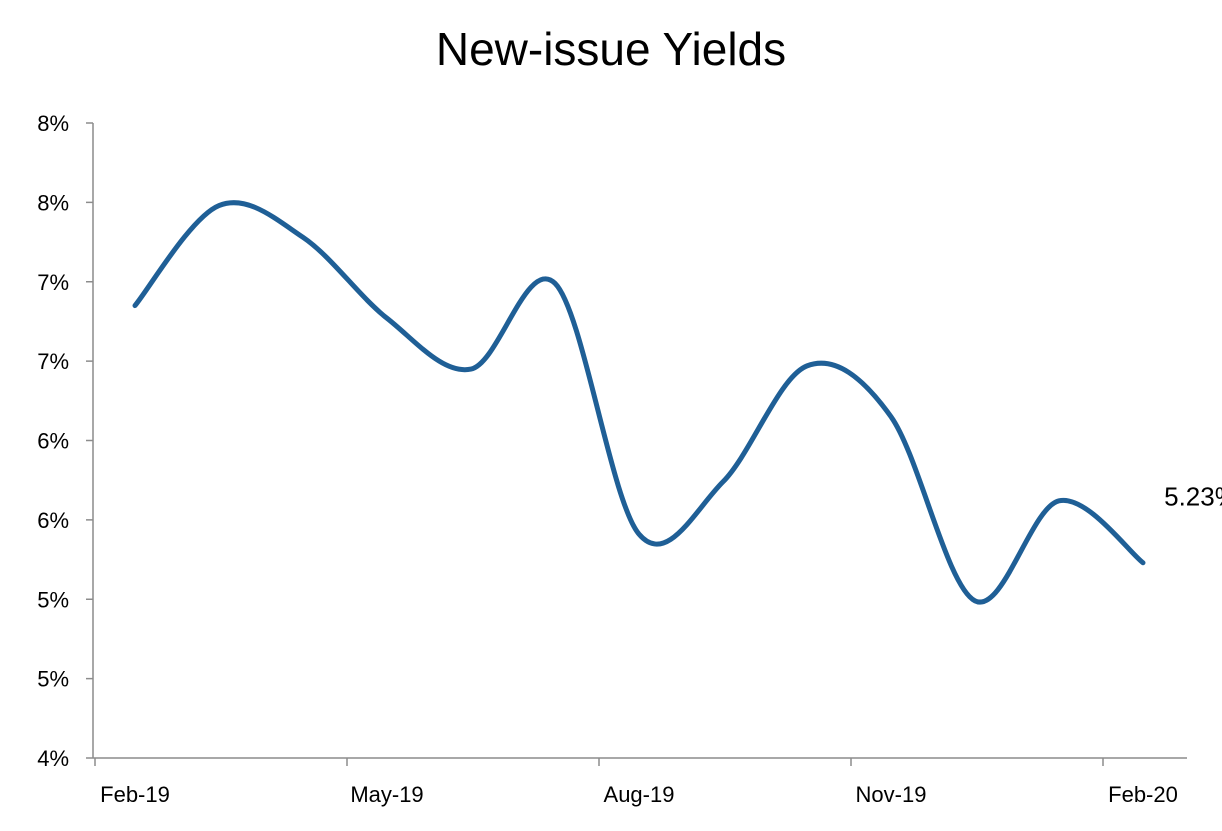  I want to click on x-tick-label: Feb-19, so click(135, 794).